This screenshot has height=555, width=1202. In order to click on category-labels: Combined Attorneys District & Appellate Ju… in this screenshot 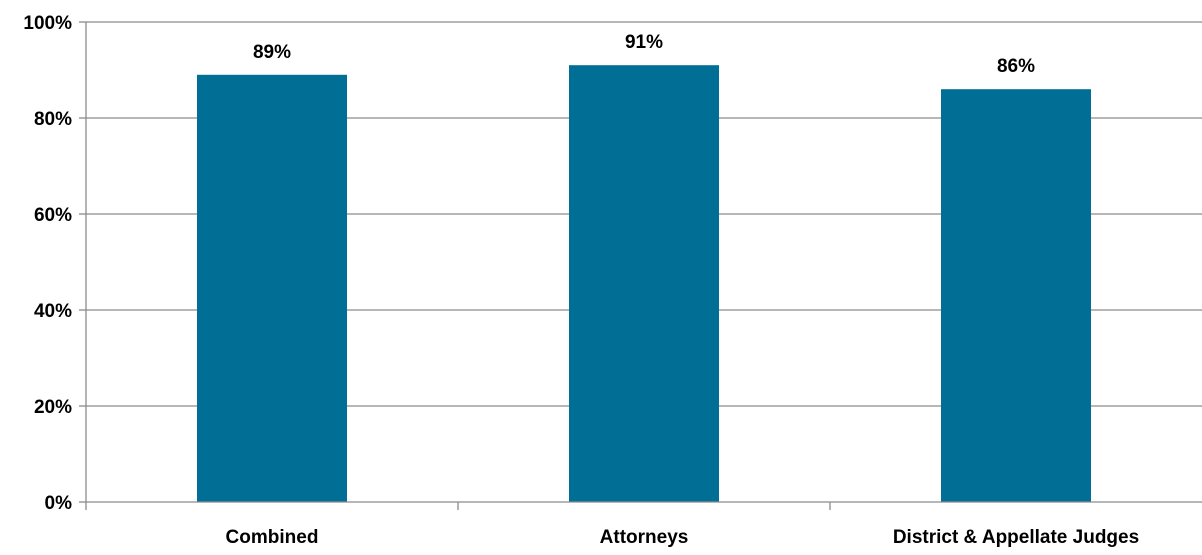, I will do `click(683, 537)`.